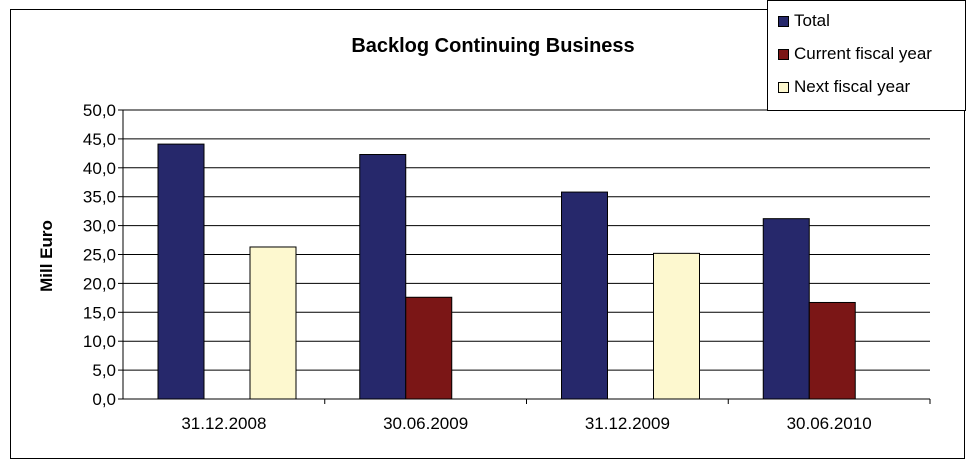 This screenshot has height=462, width=968. Describe the element at coordinates (223, 423) in the screenshot. I see `x-tick-label: 31.12.2008` at that location.